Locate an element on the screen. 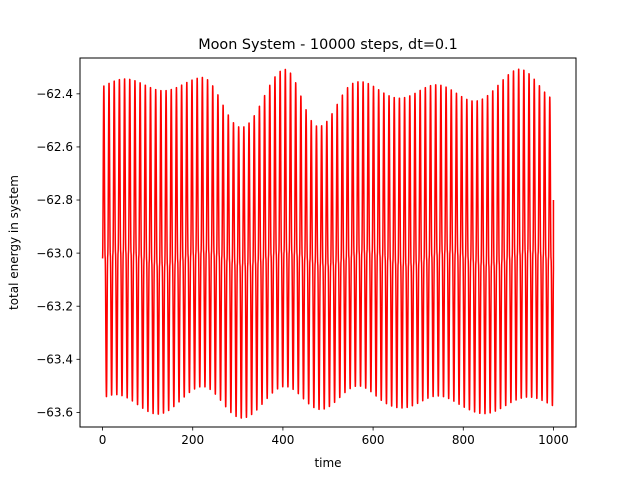 The image size is (640, 480). x-tick-label: 0 is located at coordinates (103, 440).